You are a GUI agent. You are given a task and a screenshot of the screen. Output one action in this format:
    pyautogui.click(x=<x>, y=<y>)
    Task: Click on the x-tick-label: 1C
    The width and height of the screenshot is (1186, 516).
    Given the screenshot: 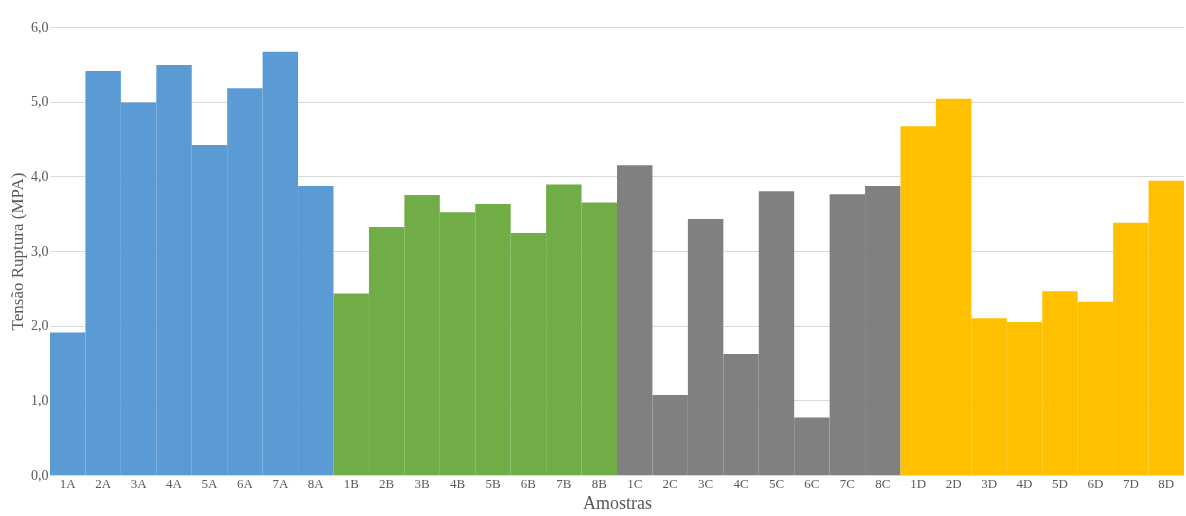 What is the action you would take?
    pyautogui.click(x=635, y=483)
    